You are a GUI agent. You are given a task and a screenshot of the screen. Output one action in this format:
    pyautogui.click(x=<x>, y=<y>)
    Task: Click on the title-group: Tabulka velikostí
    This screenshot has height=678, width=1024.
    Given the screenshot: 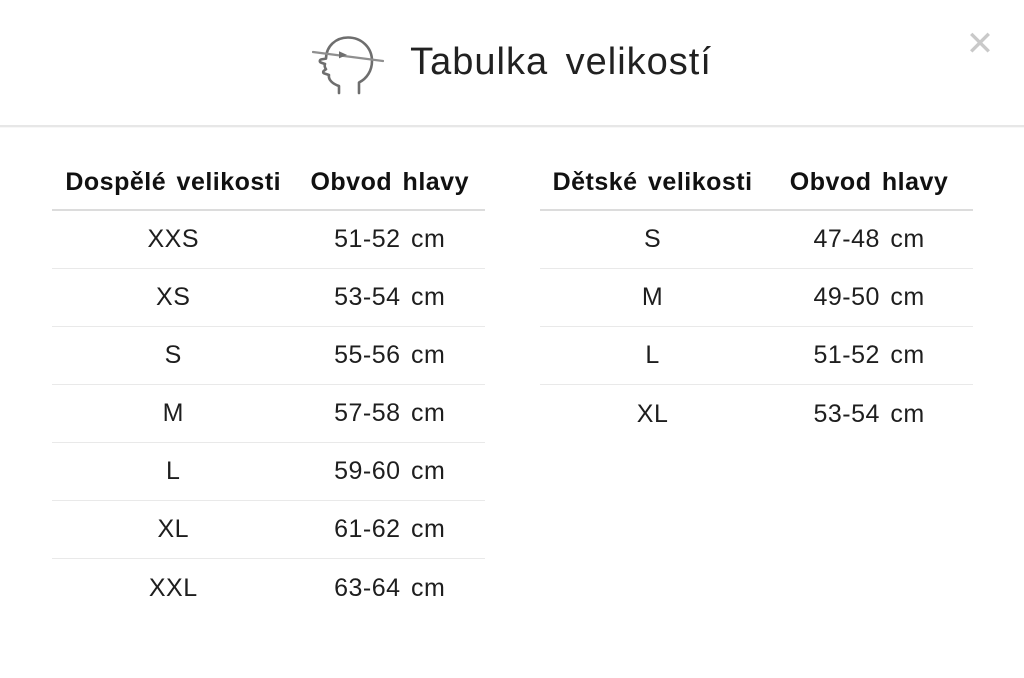 What is the action you would take?
    pyautogui.click(x=512, y=63)
    